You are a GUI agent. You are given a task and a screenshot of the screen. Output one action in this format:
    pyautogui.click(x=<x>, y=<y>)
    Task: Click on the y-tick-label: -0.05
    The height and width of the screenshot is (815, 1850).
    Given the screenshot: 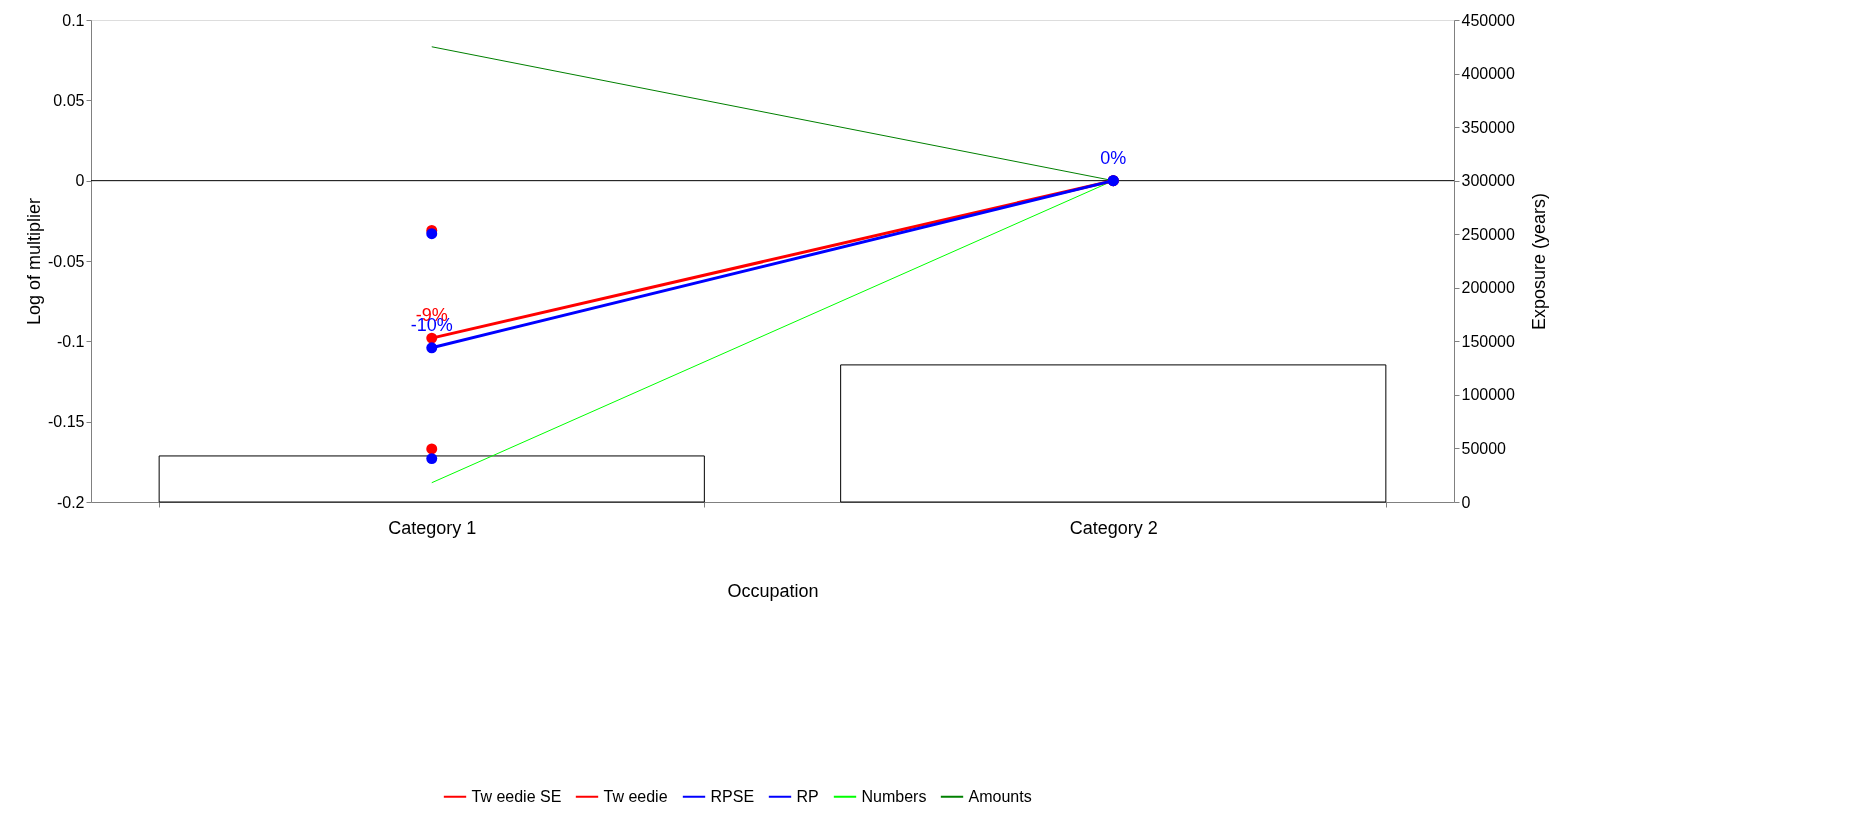 What is the action you would take?
    pyautogui.click(x=66, y=261)
    